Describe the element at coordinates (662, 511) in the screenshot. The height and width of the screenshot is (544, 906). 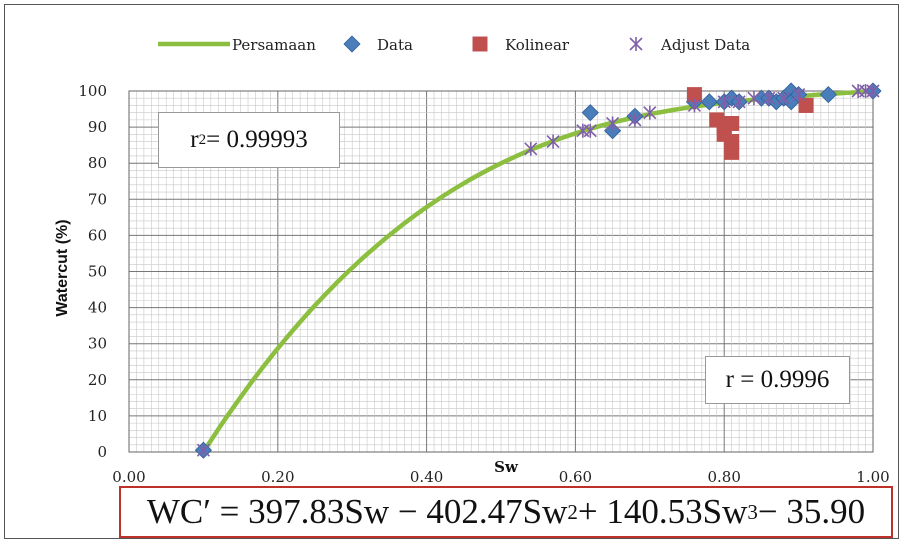
I see `equation-mid: + 140.53Sw` at that location.